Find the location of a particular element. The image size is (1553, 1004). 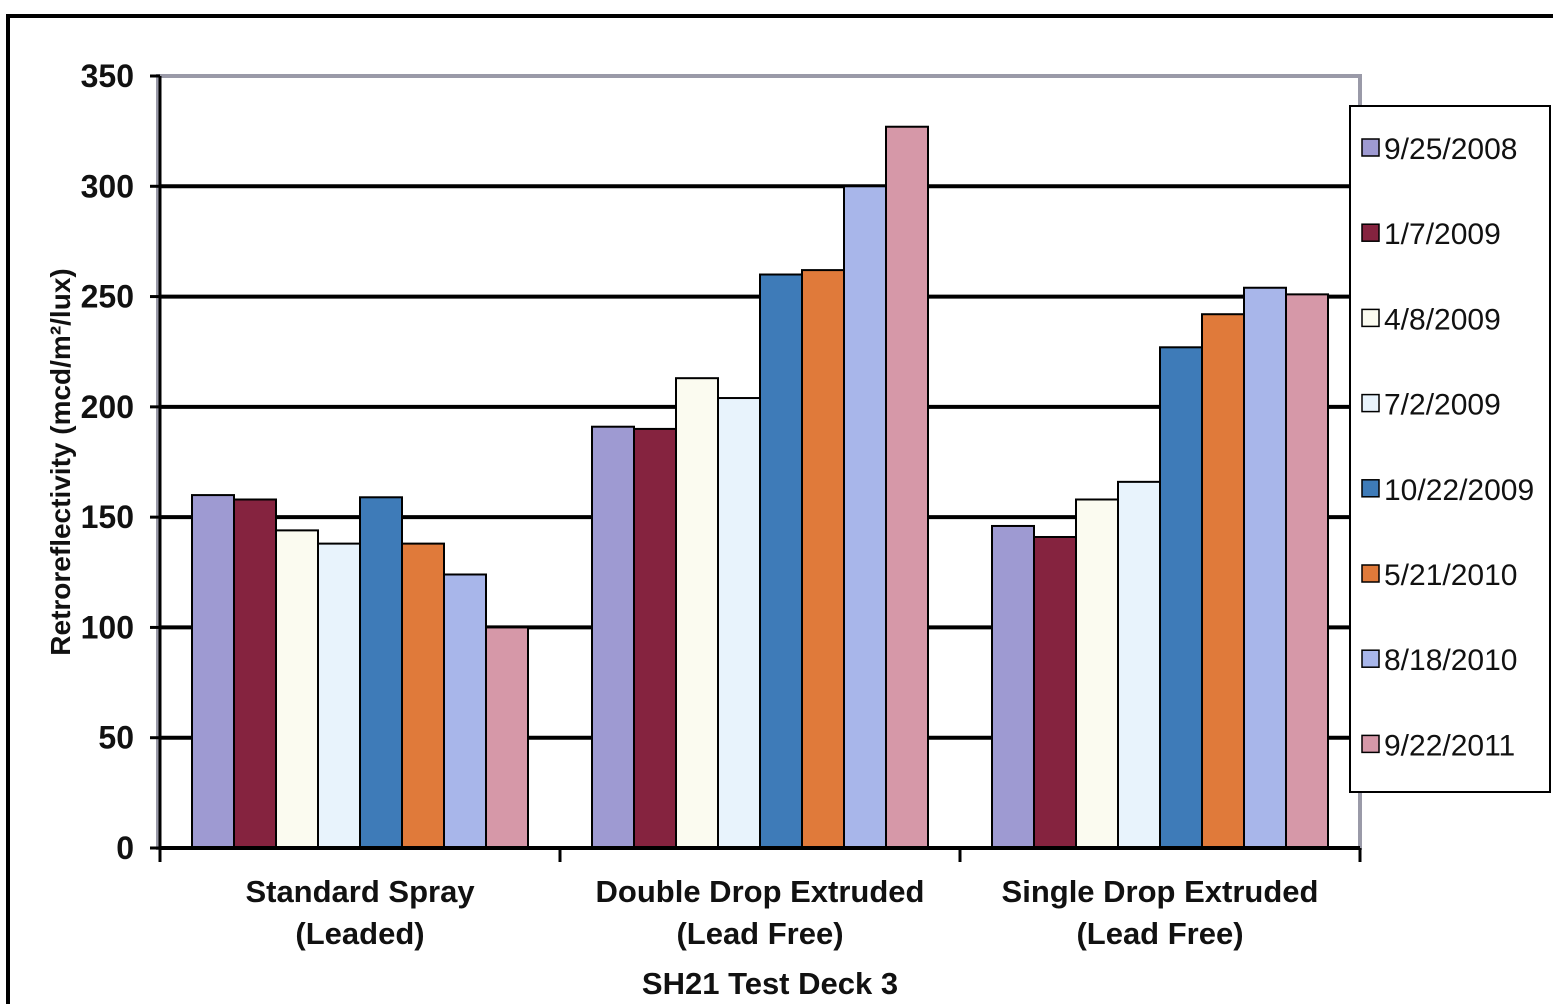

y-tick-label: 350 is located at coordinates (107, 76).